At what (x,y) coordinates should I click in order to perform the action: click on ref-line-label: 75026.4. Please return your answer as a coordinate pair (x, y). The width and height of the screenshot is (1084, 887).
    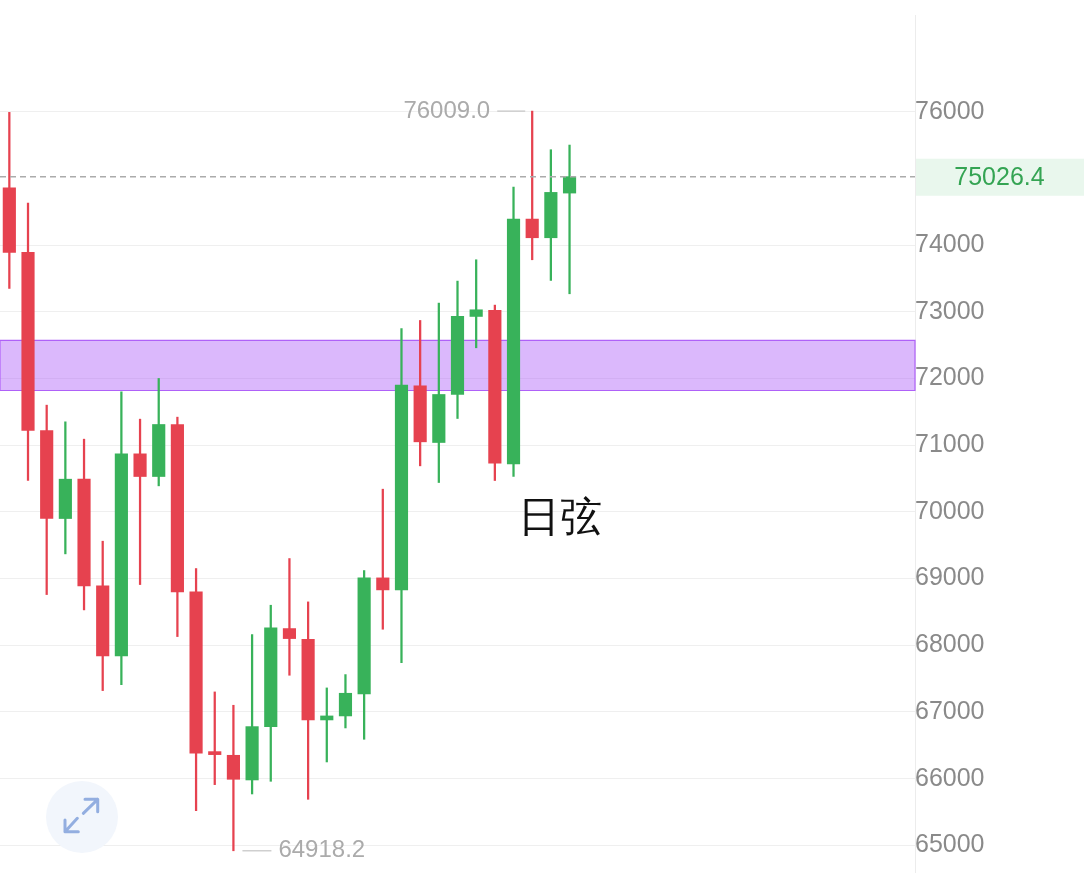
    Looking at the image, I should click on (999, 175).